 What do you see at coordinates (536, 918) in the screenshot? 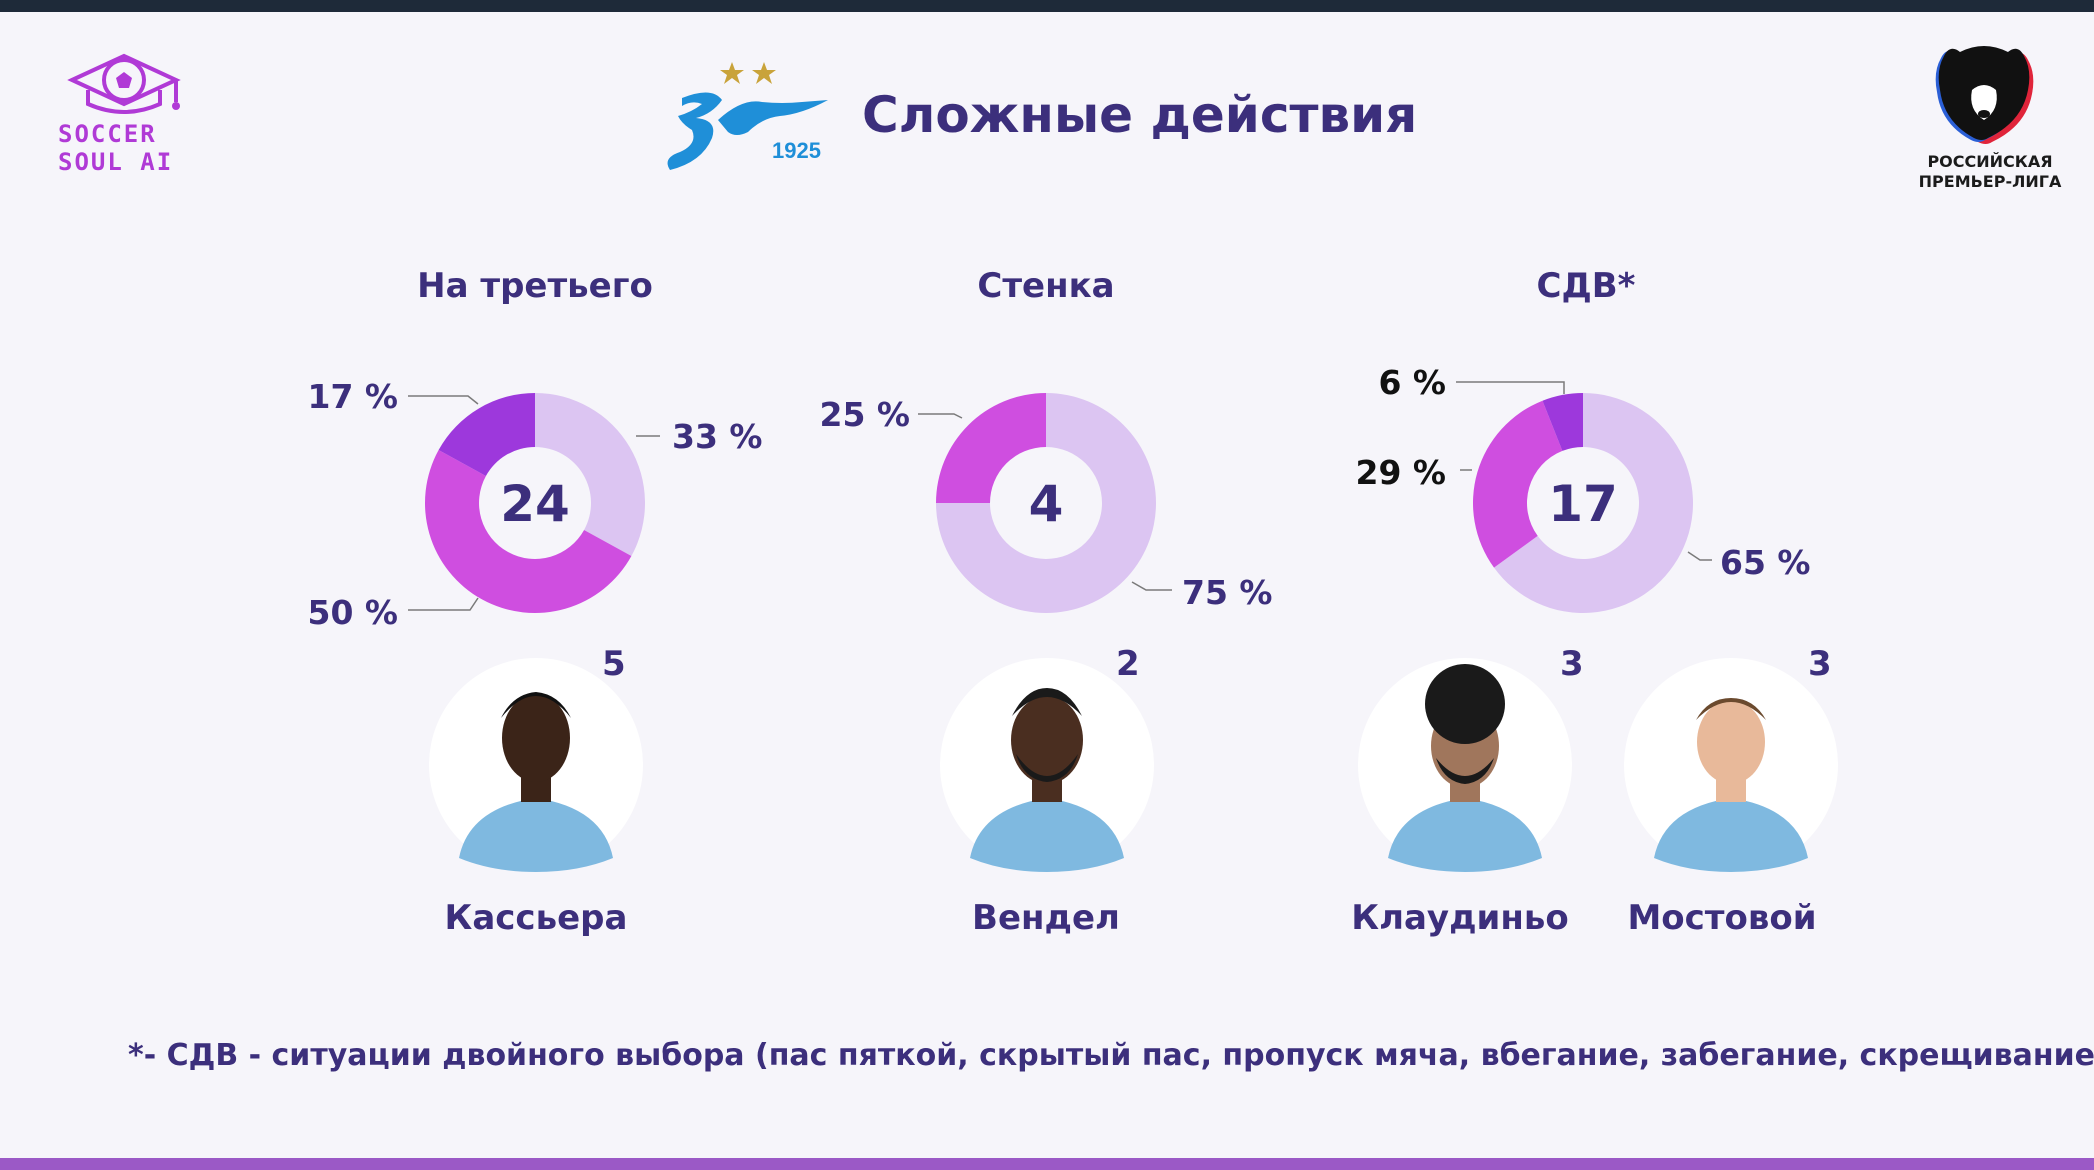
I see `player-name-kassera: Кассьера` at bounding box center [536, 918].